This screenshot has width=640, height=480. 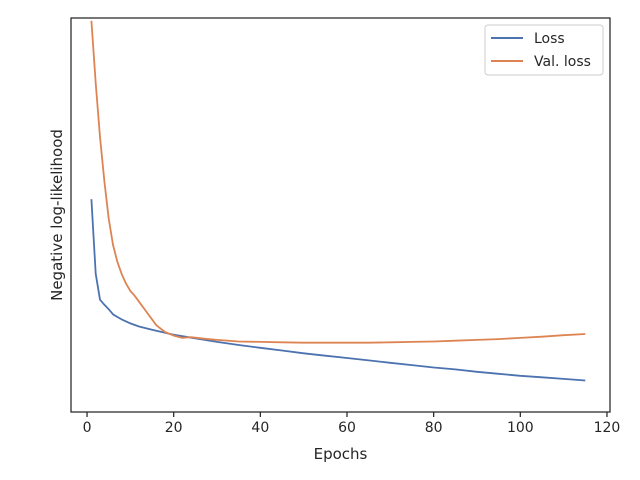 I want to click on x-tick-label: 80, so click(x=434, y=428).